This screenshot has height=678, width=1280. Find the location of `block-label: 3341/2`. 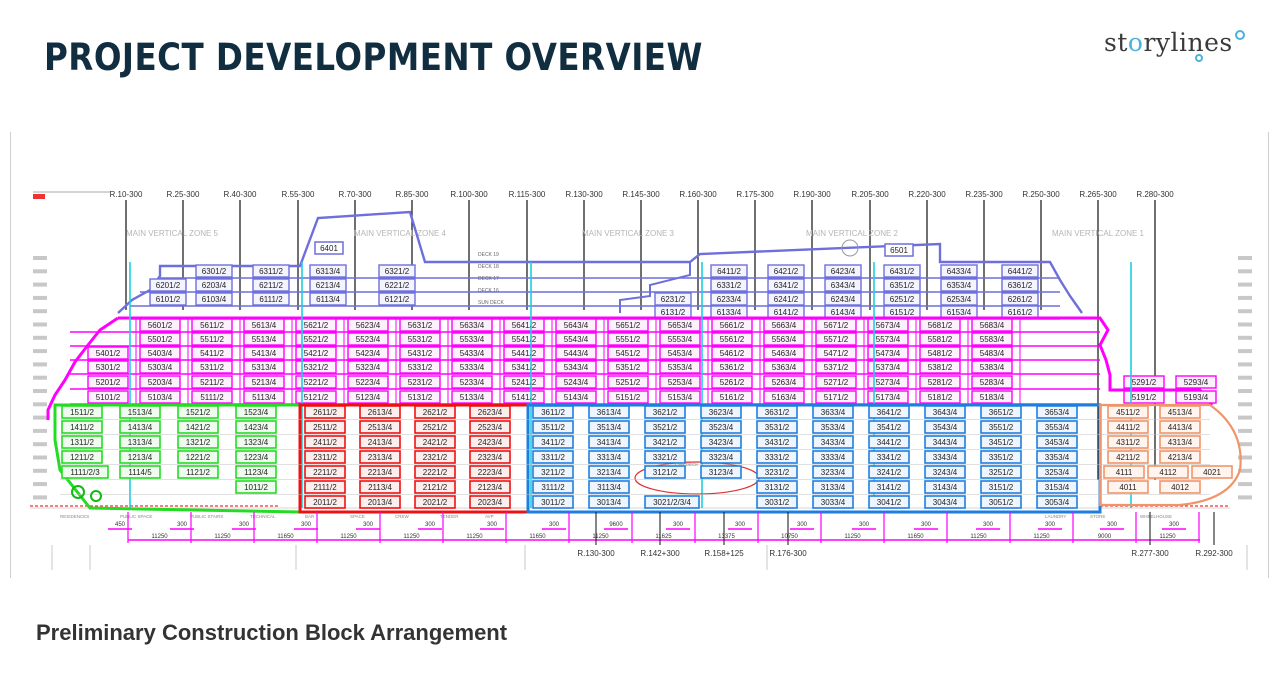

block-label: 3341/2 is located at coordinates (889, 457).